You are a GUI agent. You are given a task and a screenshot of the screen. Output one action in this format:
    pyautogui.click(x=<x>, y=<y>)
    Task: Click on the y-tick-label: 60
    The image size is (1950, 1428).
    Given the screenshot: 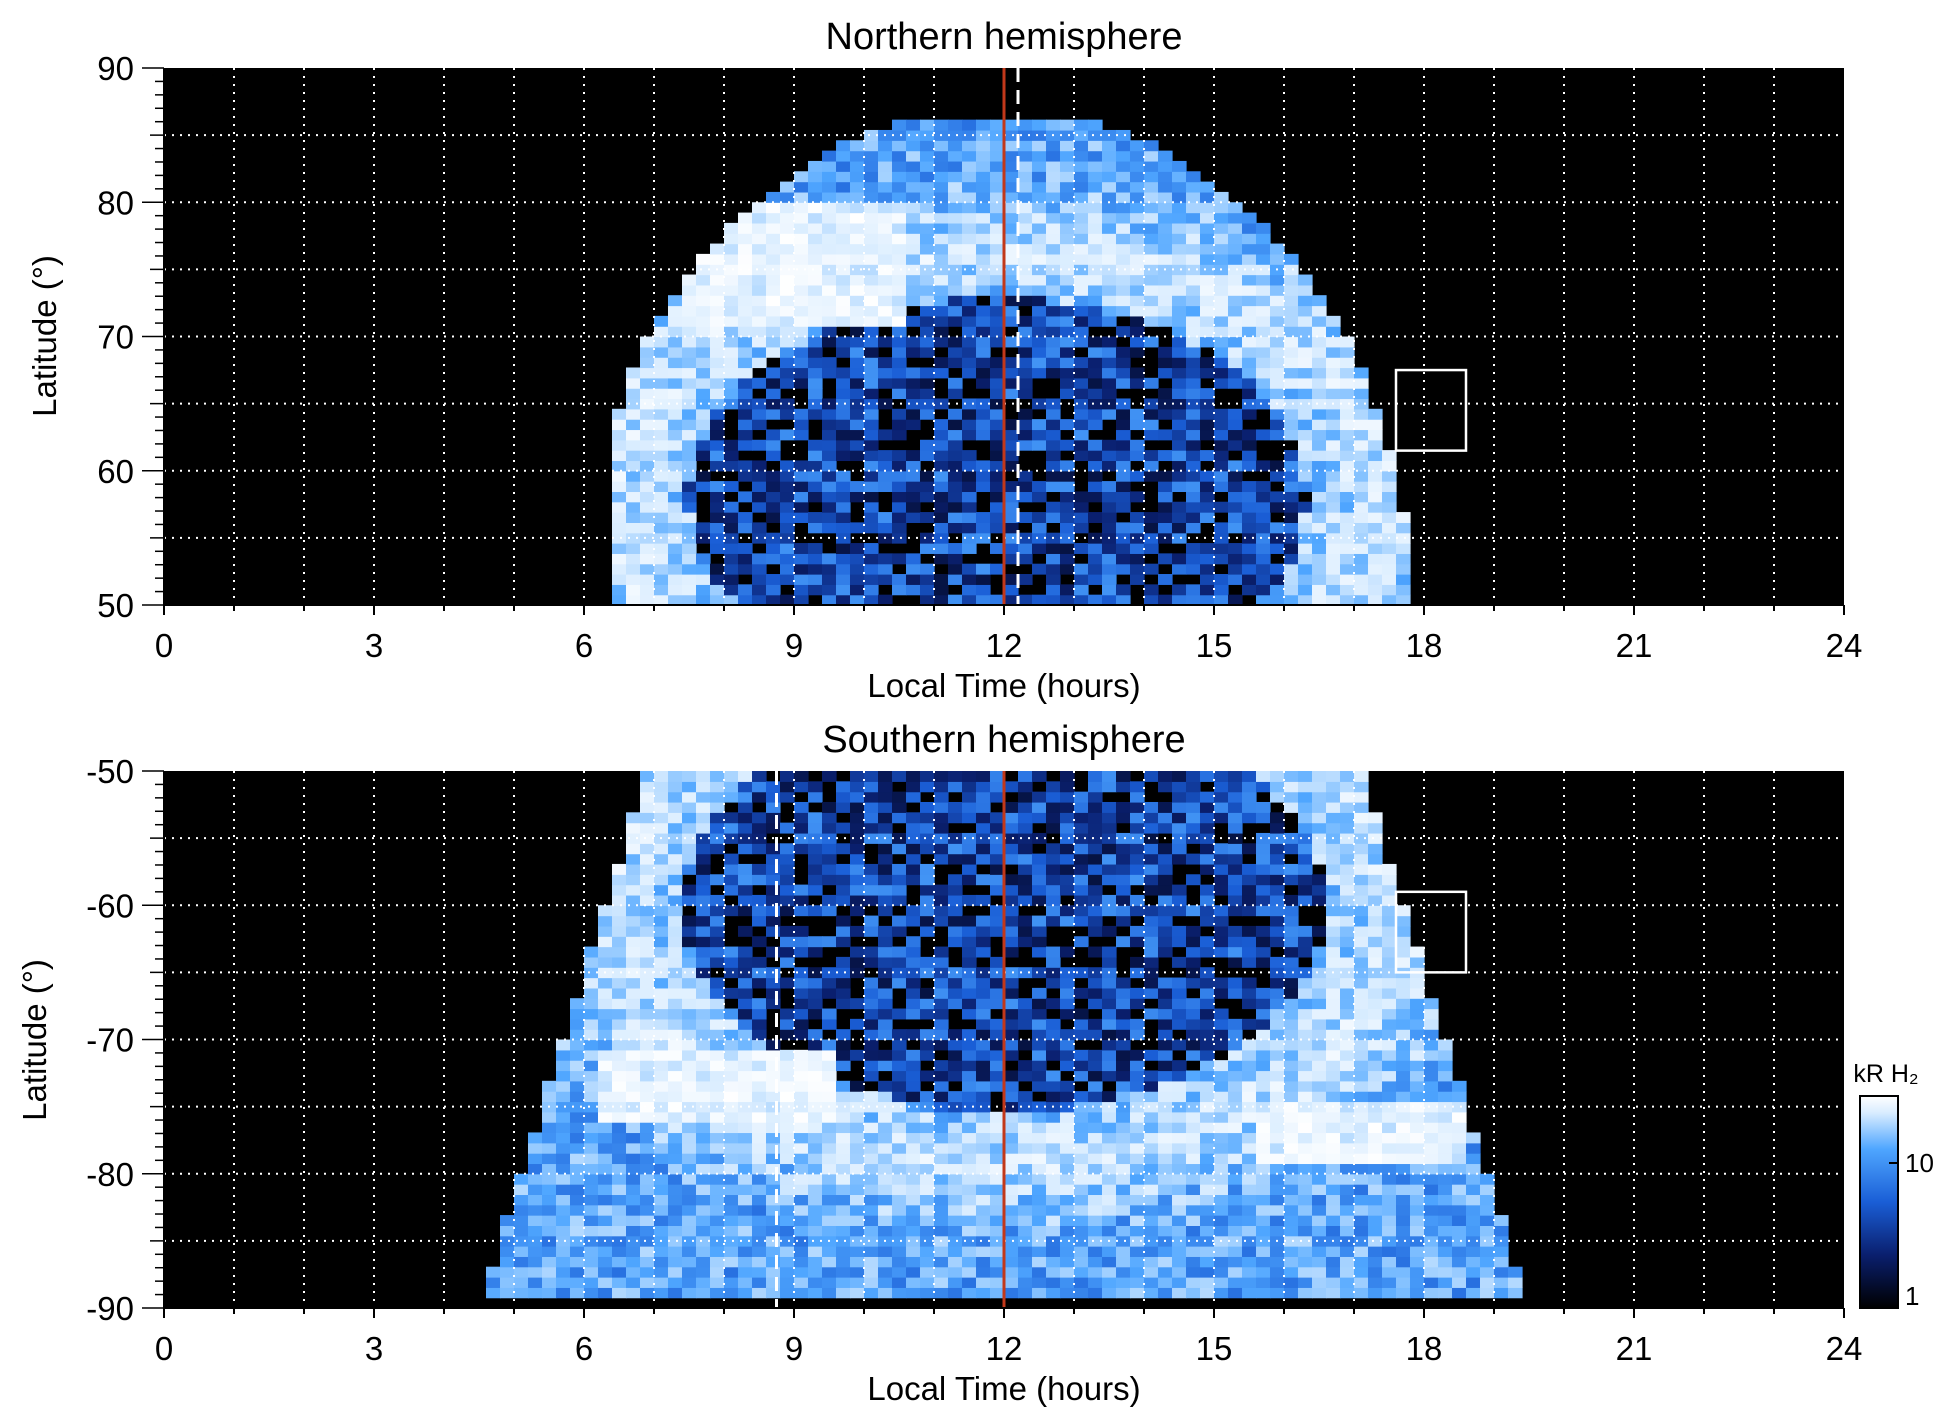 What is the action you would take?
    pyautogui.click(x=115, y=471)
    